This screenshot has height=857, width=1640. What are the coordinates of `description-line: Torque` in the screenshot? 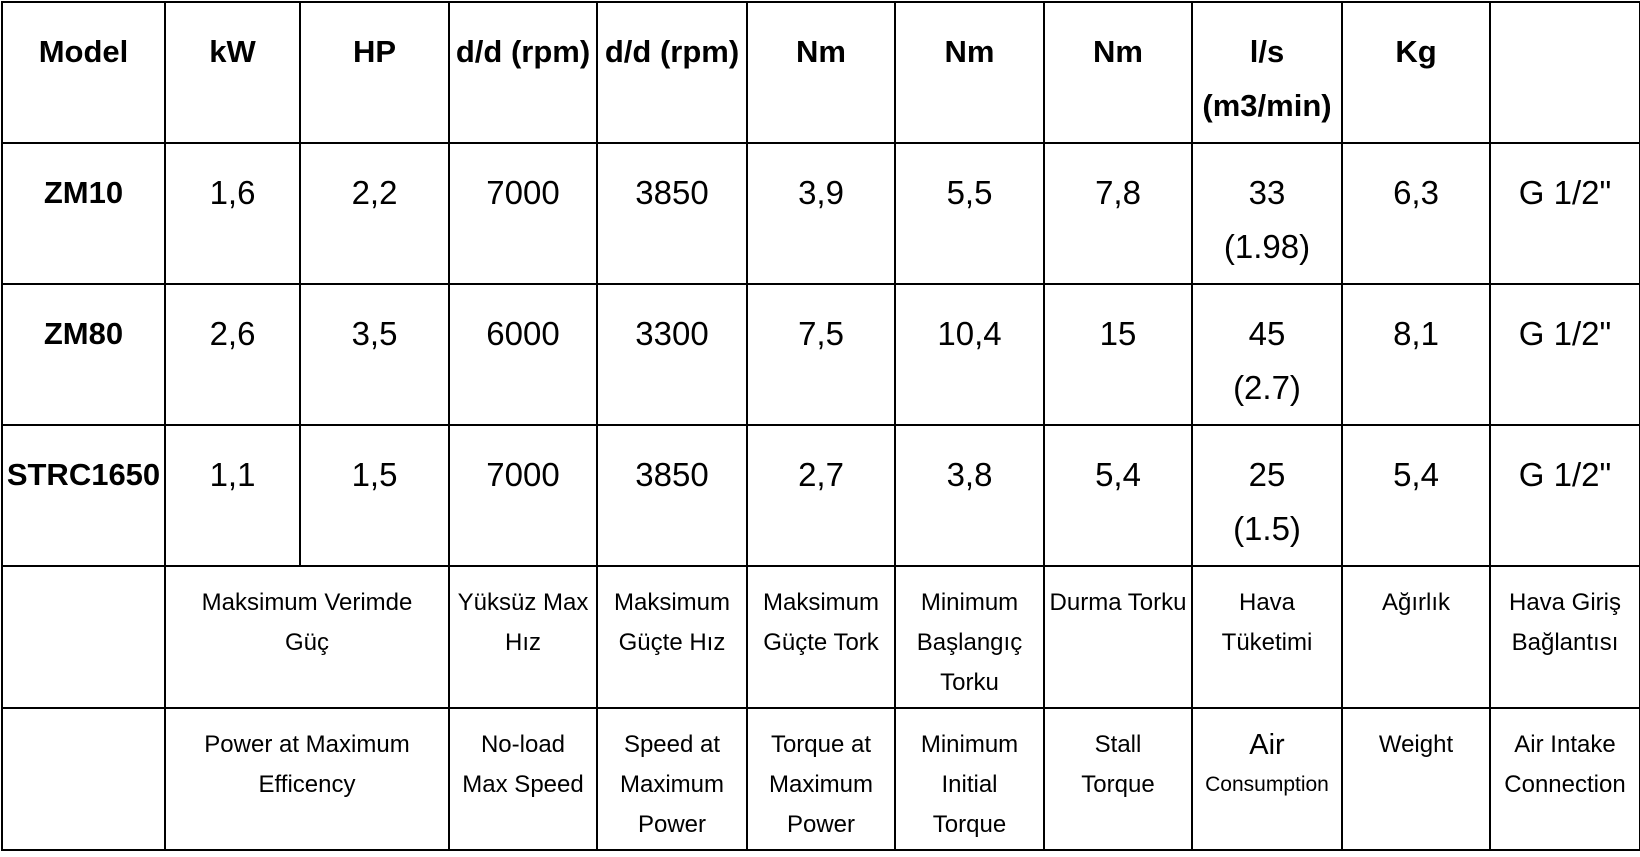 It's located at (969, 824).